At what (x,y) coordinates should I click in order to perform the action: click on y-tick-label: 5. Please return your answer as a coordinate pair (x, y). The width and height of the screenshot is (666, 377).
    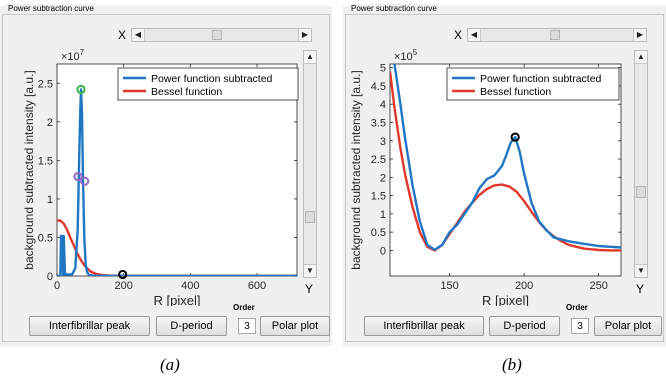
    Looking at the image, I should click on (383, 69).